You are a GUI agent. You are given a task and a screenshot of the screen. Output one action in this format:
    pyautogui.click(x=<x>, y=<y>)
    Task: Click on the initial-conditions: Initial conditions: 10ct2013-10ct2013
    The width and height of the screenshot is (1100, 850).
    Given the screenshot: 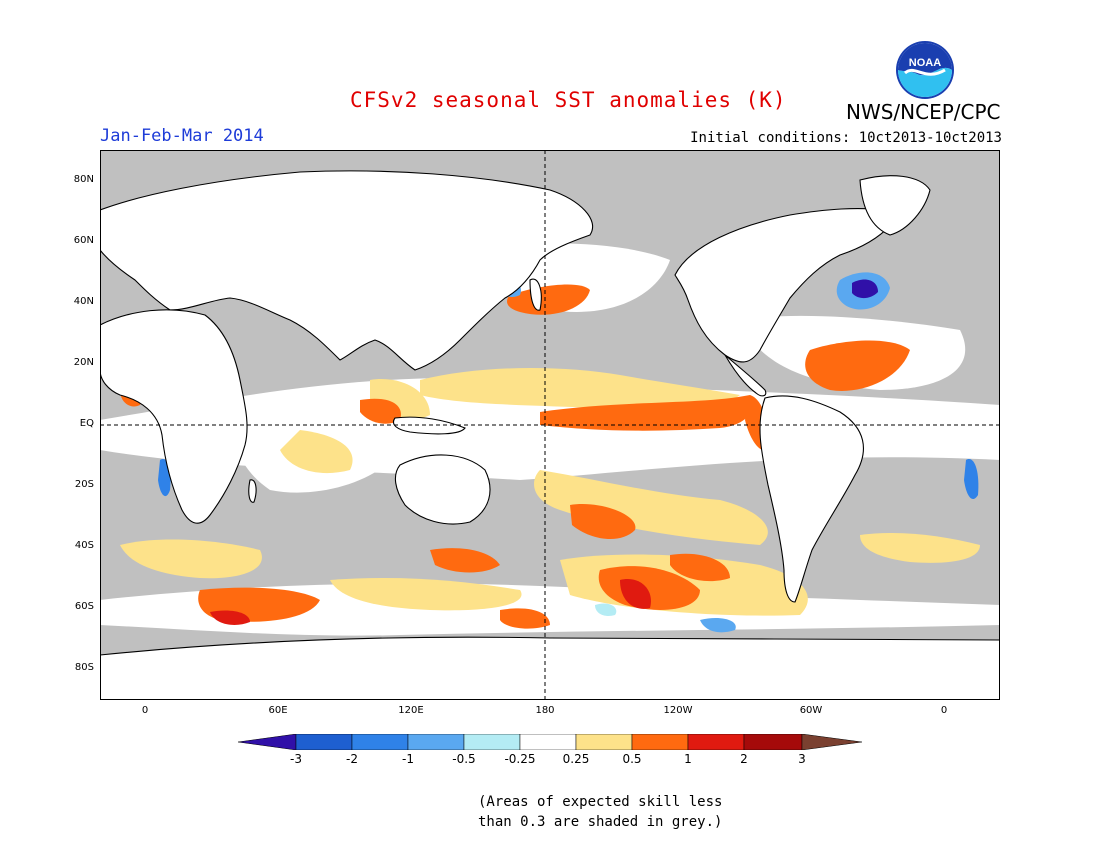 What is the action you would take?
    pyautogui.click(x=846, y=138)
    